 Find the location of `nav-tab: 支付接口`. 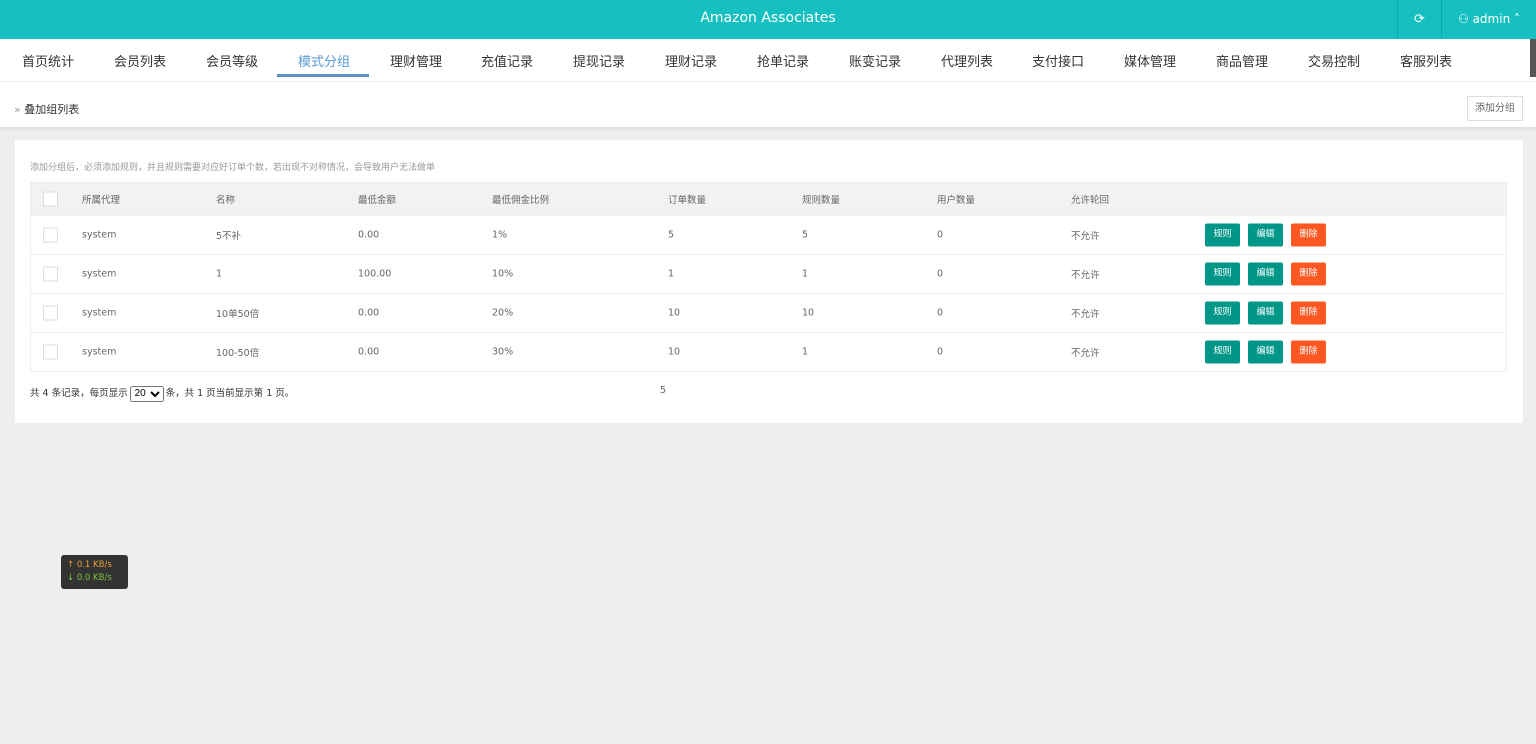

nav-tab: 支付接口 is located at coordinates (1058, 62).